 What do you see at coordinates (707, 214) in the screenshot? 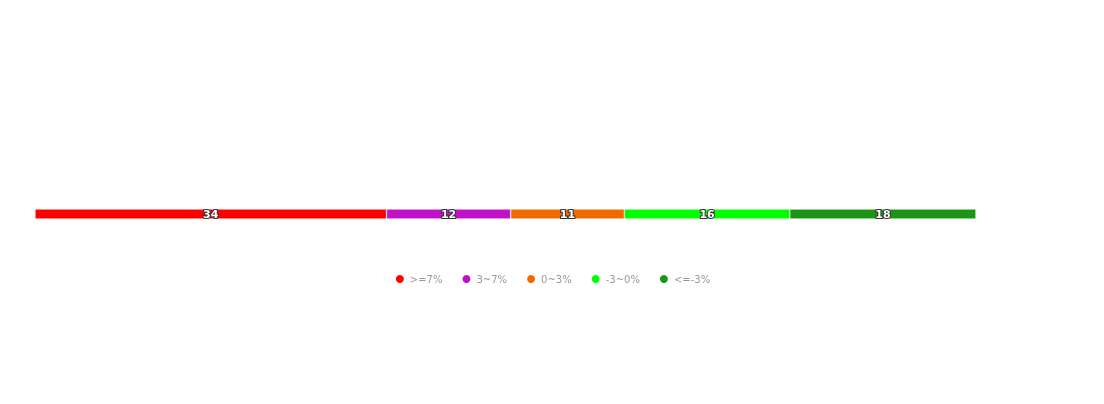
I see `data-label: 16` at bounding box center [707, 214].